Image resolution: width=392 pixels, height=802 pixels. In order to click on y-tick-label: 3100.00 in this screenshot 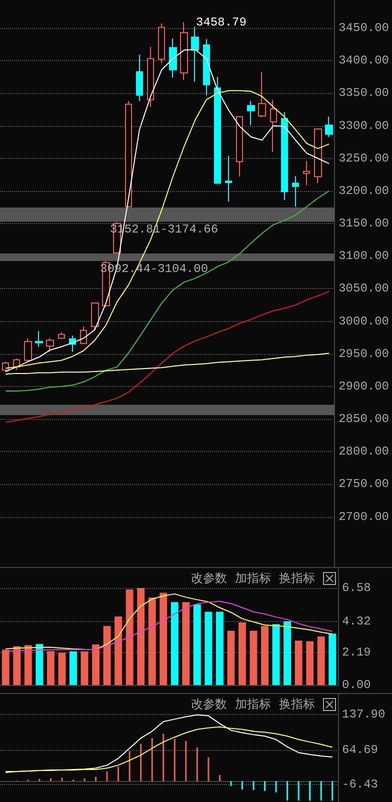, I will do `click(364, 256)`.